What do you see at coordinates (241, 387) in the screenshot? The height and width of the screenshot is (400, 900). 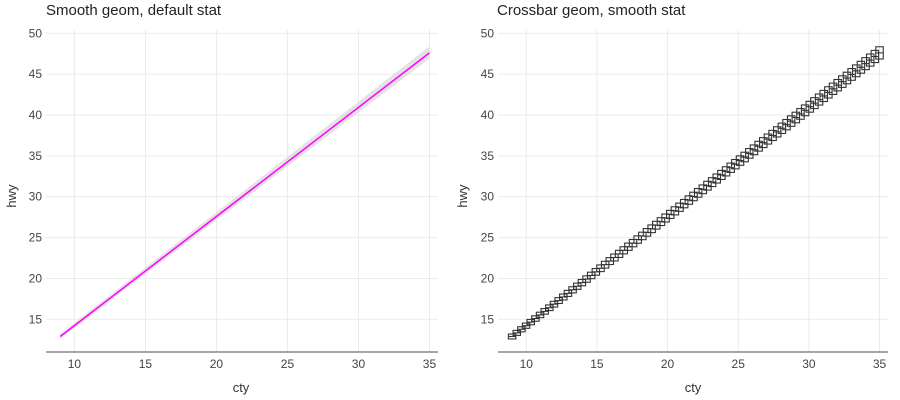 I see `smooth-x-axis-label: cty` at bounding box center [241, 387].